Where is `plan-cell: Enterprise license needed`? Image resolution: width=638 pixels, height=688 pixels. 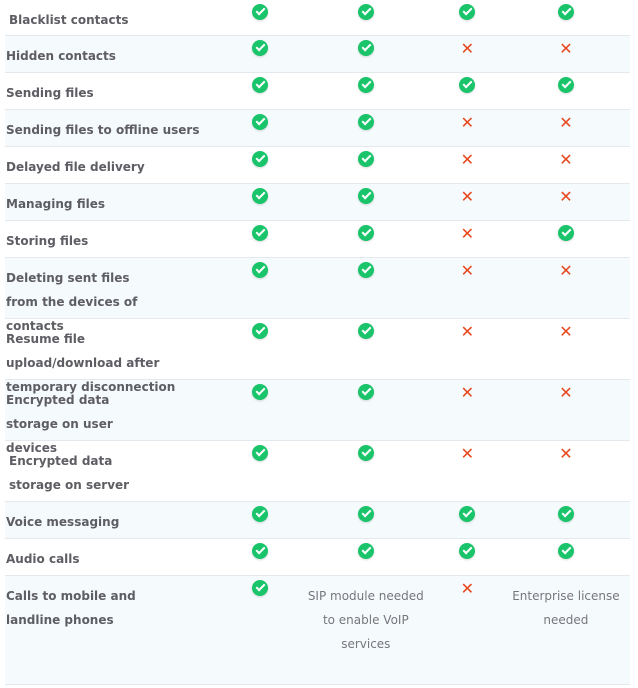 plan-cell: Enterprise license needed is located at coordinates (566, 630).